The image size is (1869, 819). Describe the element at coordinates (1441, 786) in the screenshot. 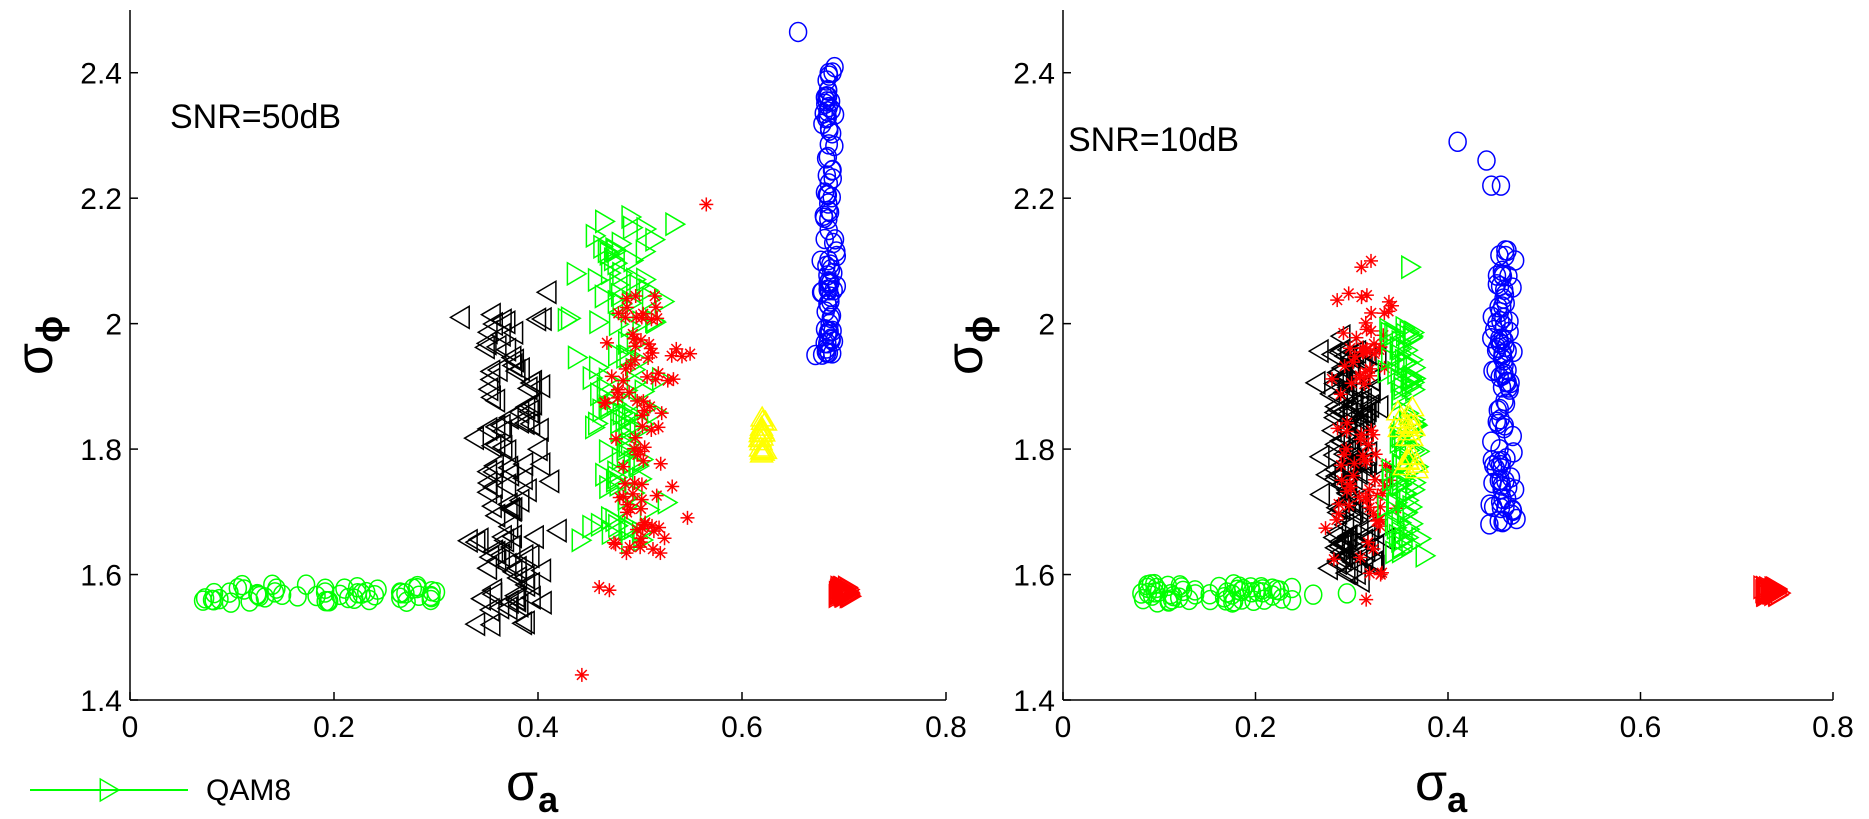

I see `x-axis-label-right: σa` at that location.